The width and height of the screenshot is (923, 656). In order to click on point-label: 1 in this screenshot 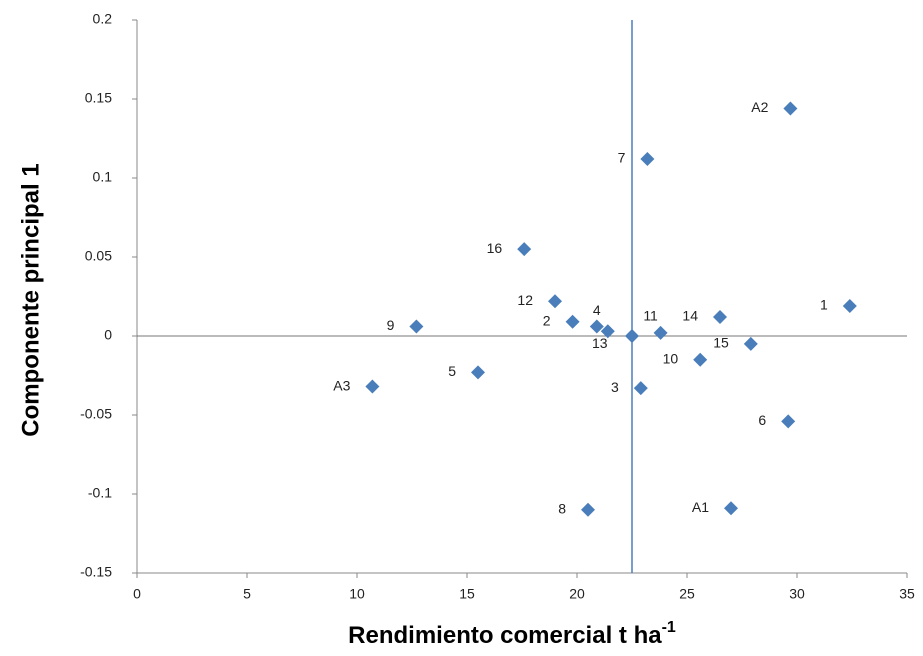, I will do `click(824, 305)`.